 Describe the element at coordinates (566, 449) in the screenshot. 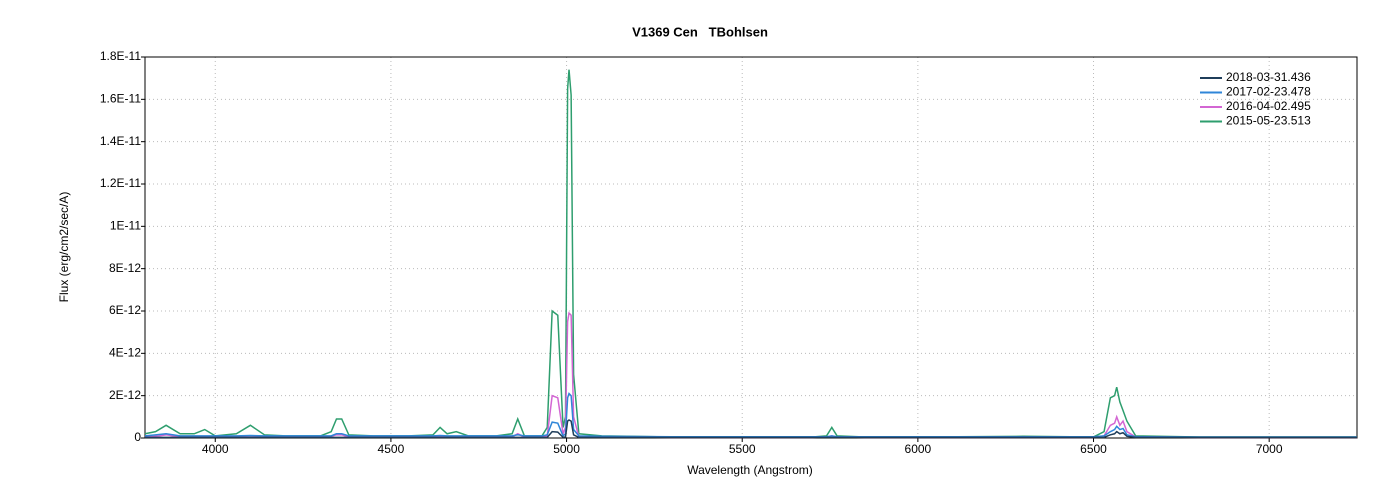

I see `x-tick-label: 5000` at that location.